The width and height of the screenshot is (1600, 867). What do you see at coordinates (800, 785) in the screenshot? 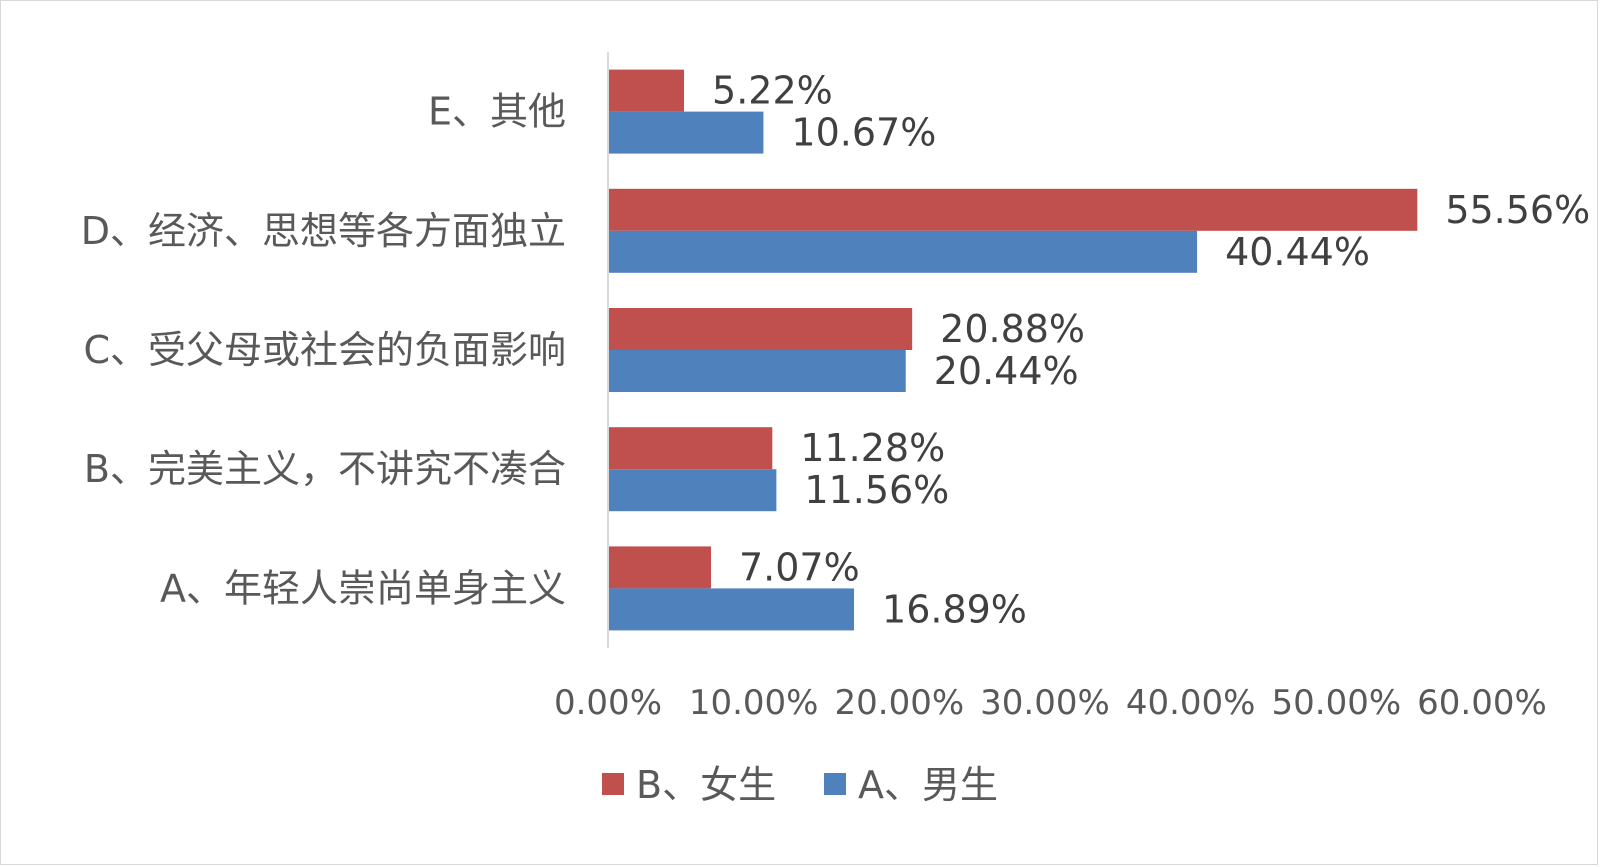
I see `legend: B、女生 A、男生` at bounding box center [800, 785].